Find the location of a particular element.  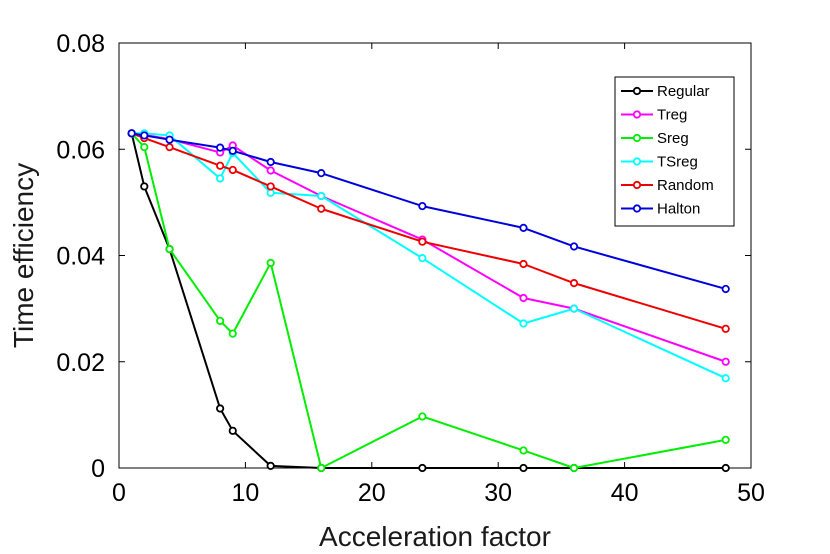

legend-label: TSreg is located at coordinates (677, 162).